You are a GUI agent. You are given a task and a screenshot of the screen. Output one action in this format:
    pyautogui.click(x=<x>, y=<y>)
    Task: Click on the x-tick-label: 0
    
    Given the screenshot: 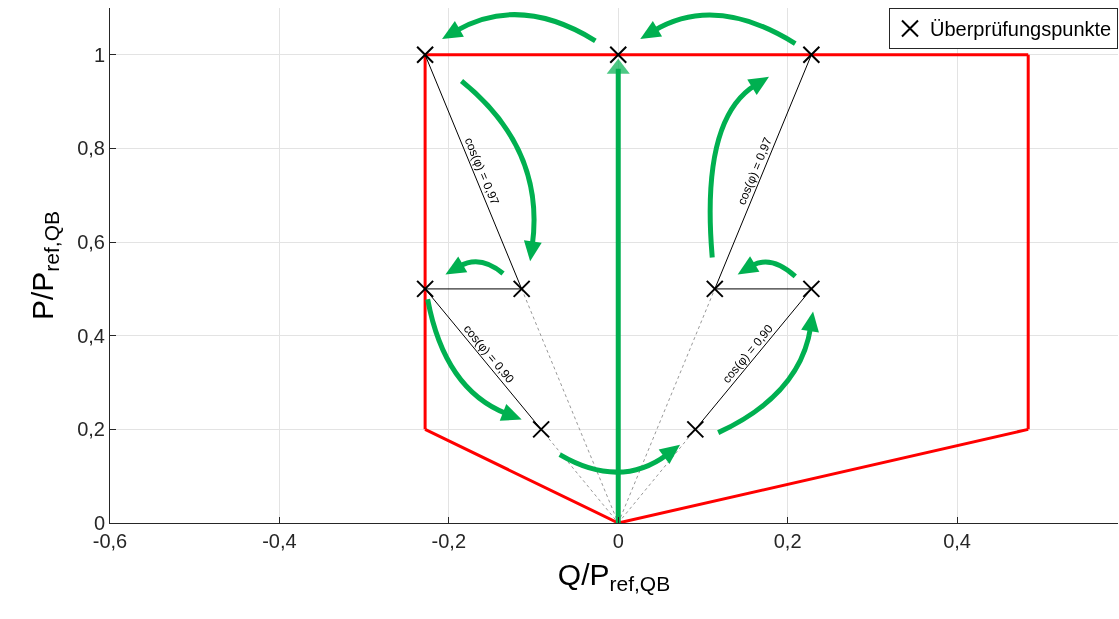 What is the action you would take?
    pyautogui.click(x=618, y=541)
    